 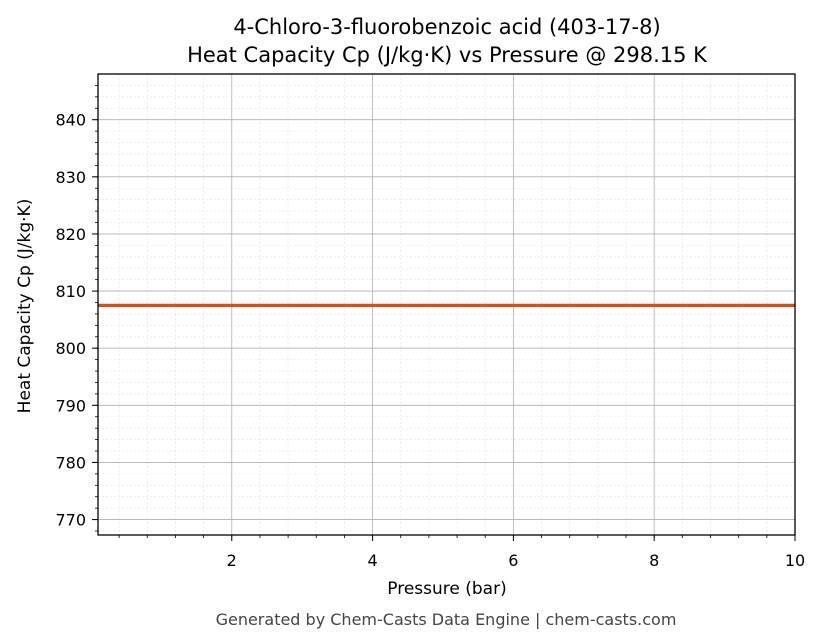 I want to click on x-tick-labels: 2 4 6 8 10, so click(x=516, y=560).